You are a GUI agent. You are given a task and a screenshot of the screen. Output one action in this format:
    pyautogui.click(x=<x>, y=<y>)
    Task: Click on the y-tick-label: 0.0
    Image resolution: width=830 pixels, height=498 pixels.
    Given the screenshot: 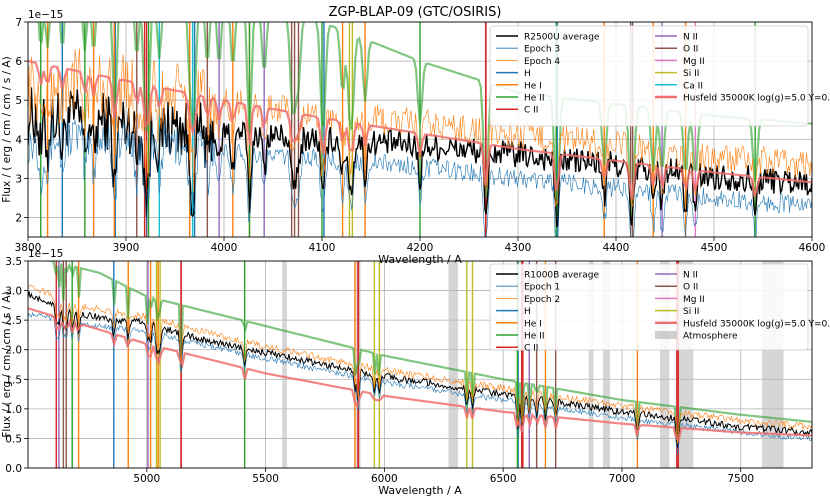 What is the action you would take?
    pyautogui.click(x=13, y=469)
    